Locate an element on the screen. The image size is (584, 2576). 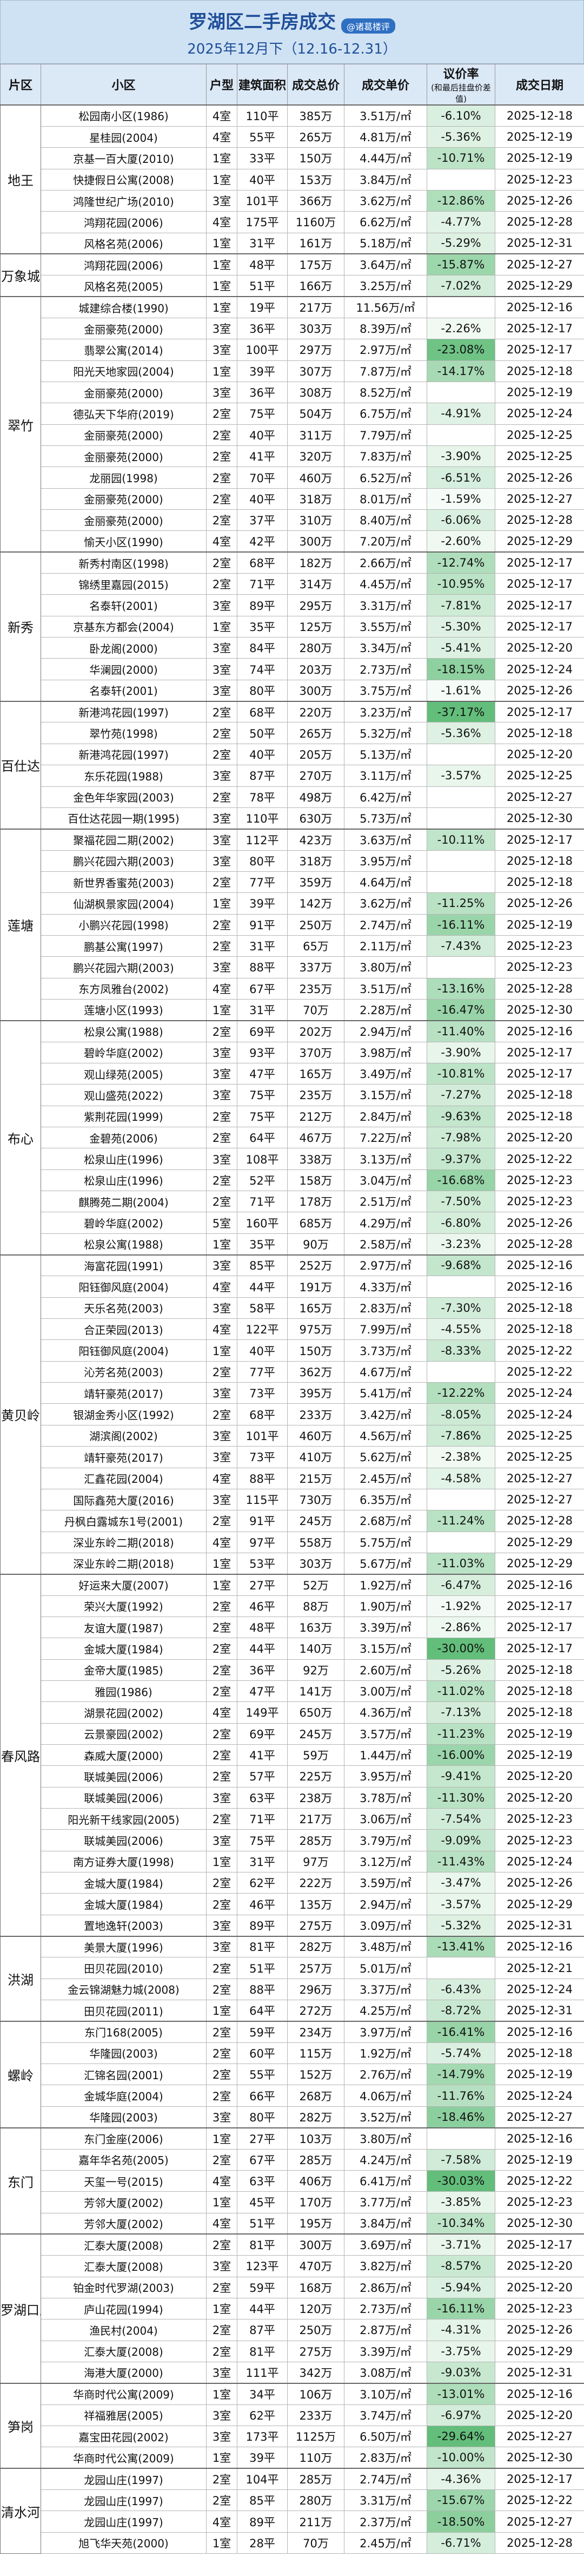
bargain-rate: -9.41% is located at coordinates (461, 1776).